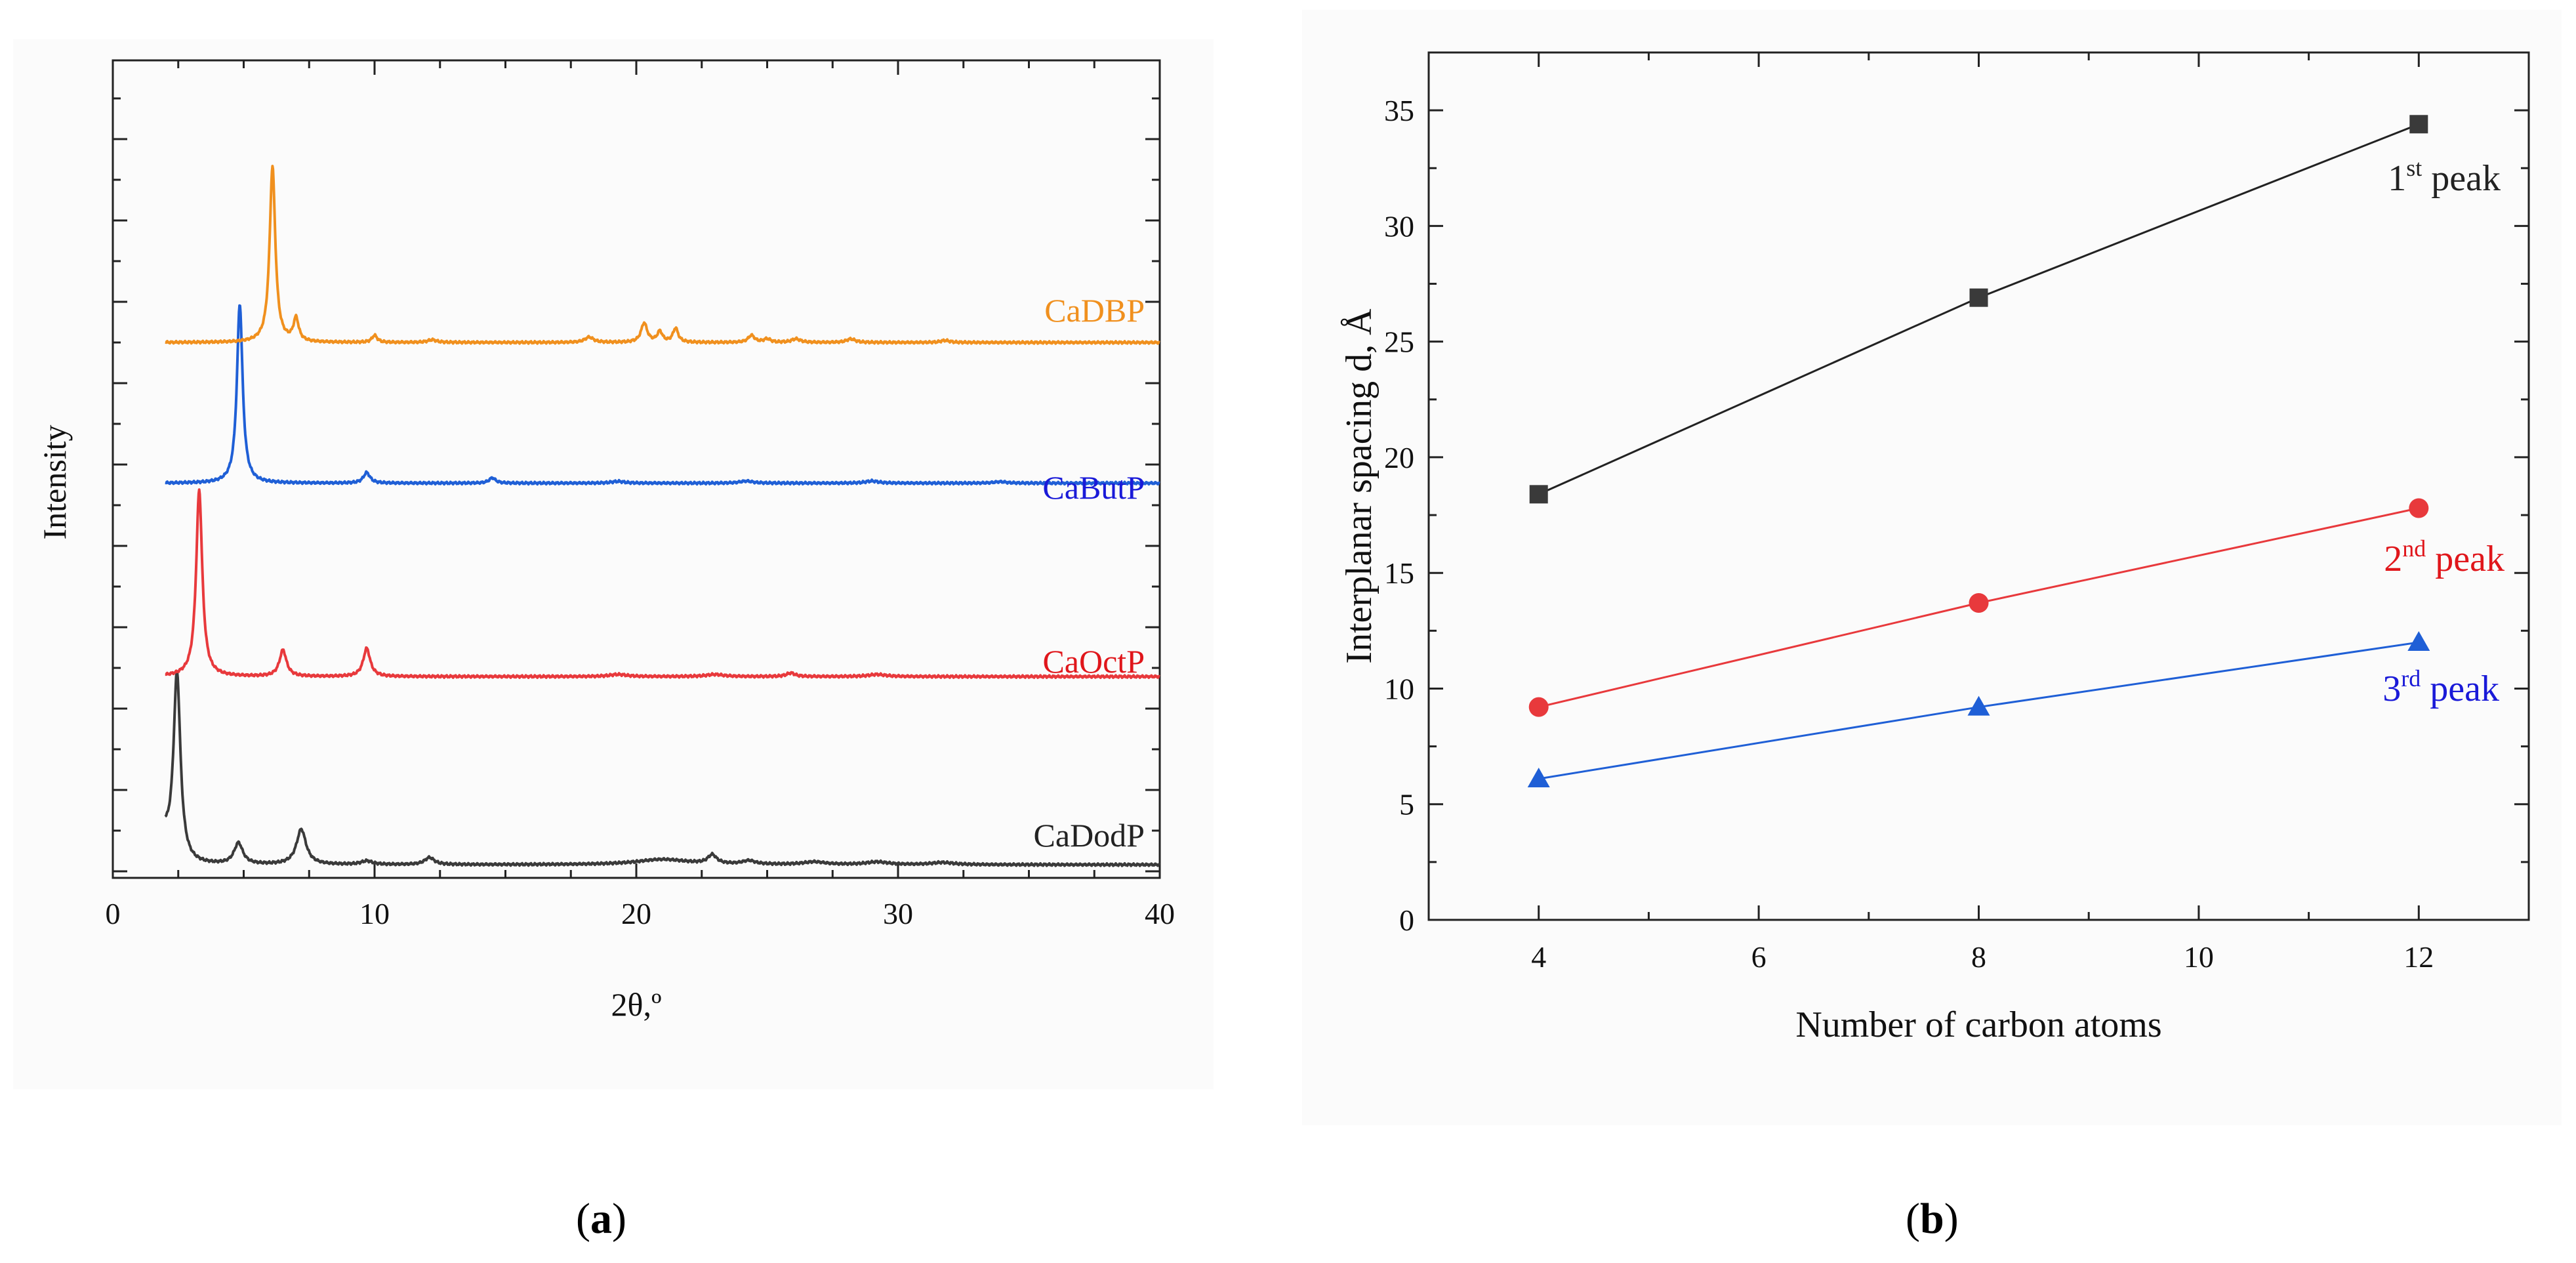 Image resolution: width=2576 pixels, height=1263 pixels. What do you see at coordinates (618, 1219) in the screenshot?
I see `panel-a-label-close: )` at bounding box center [618, 1219].